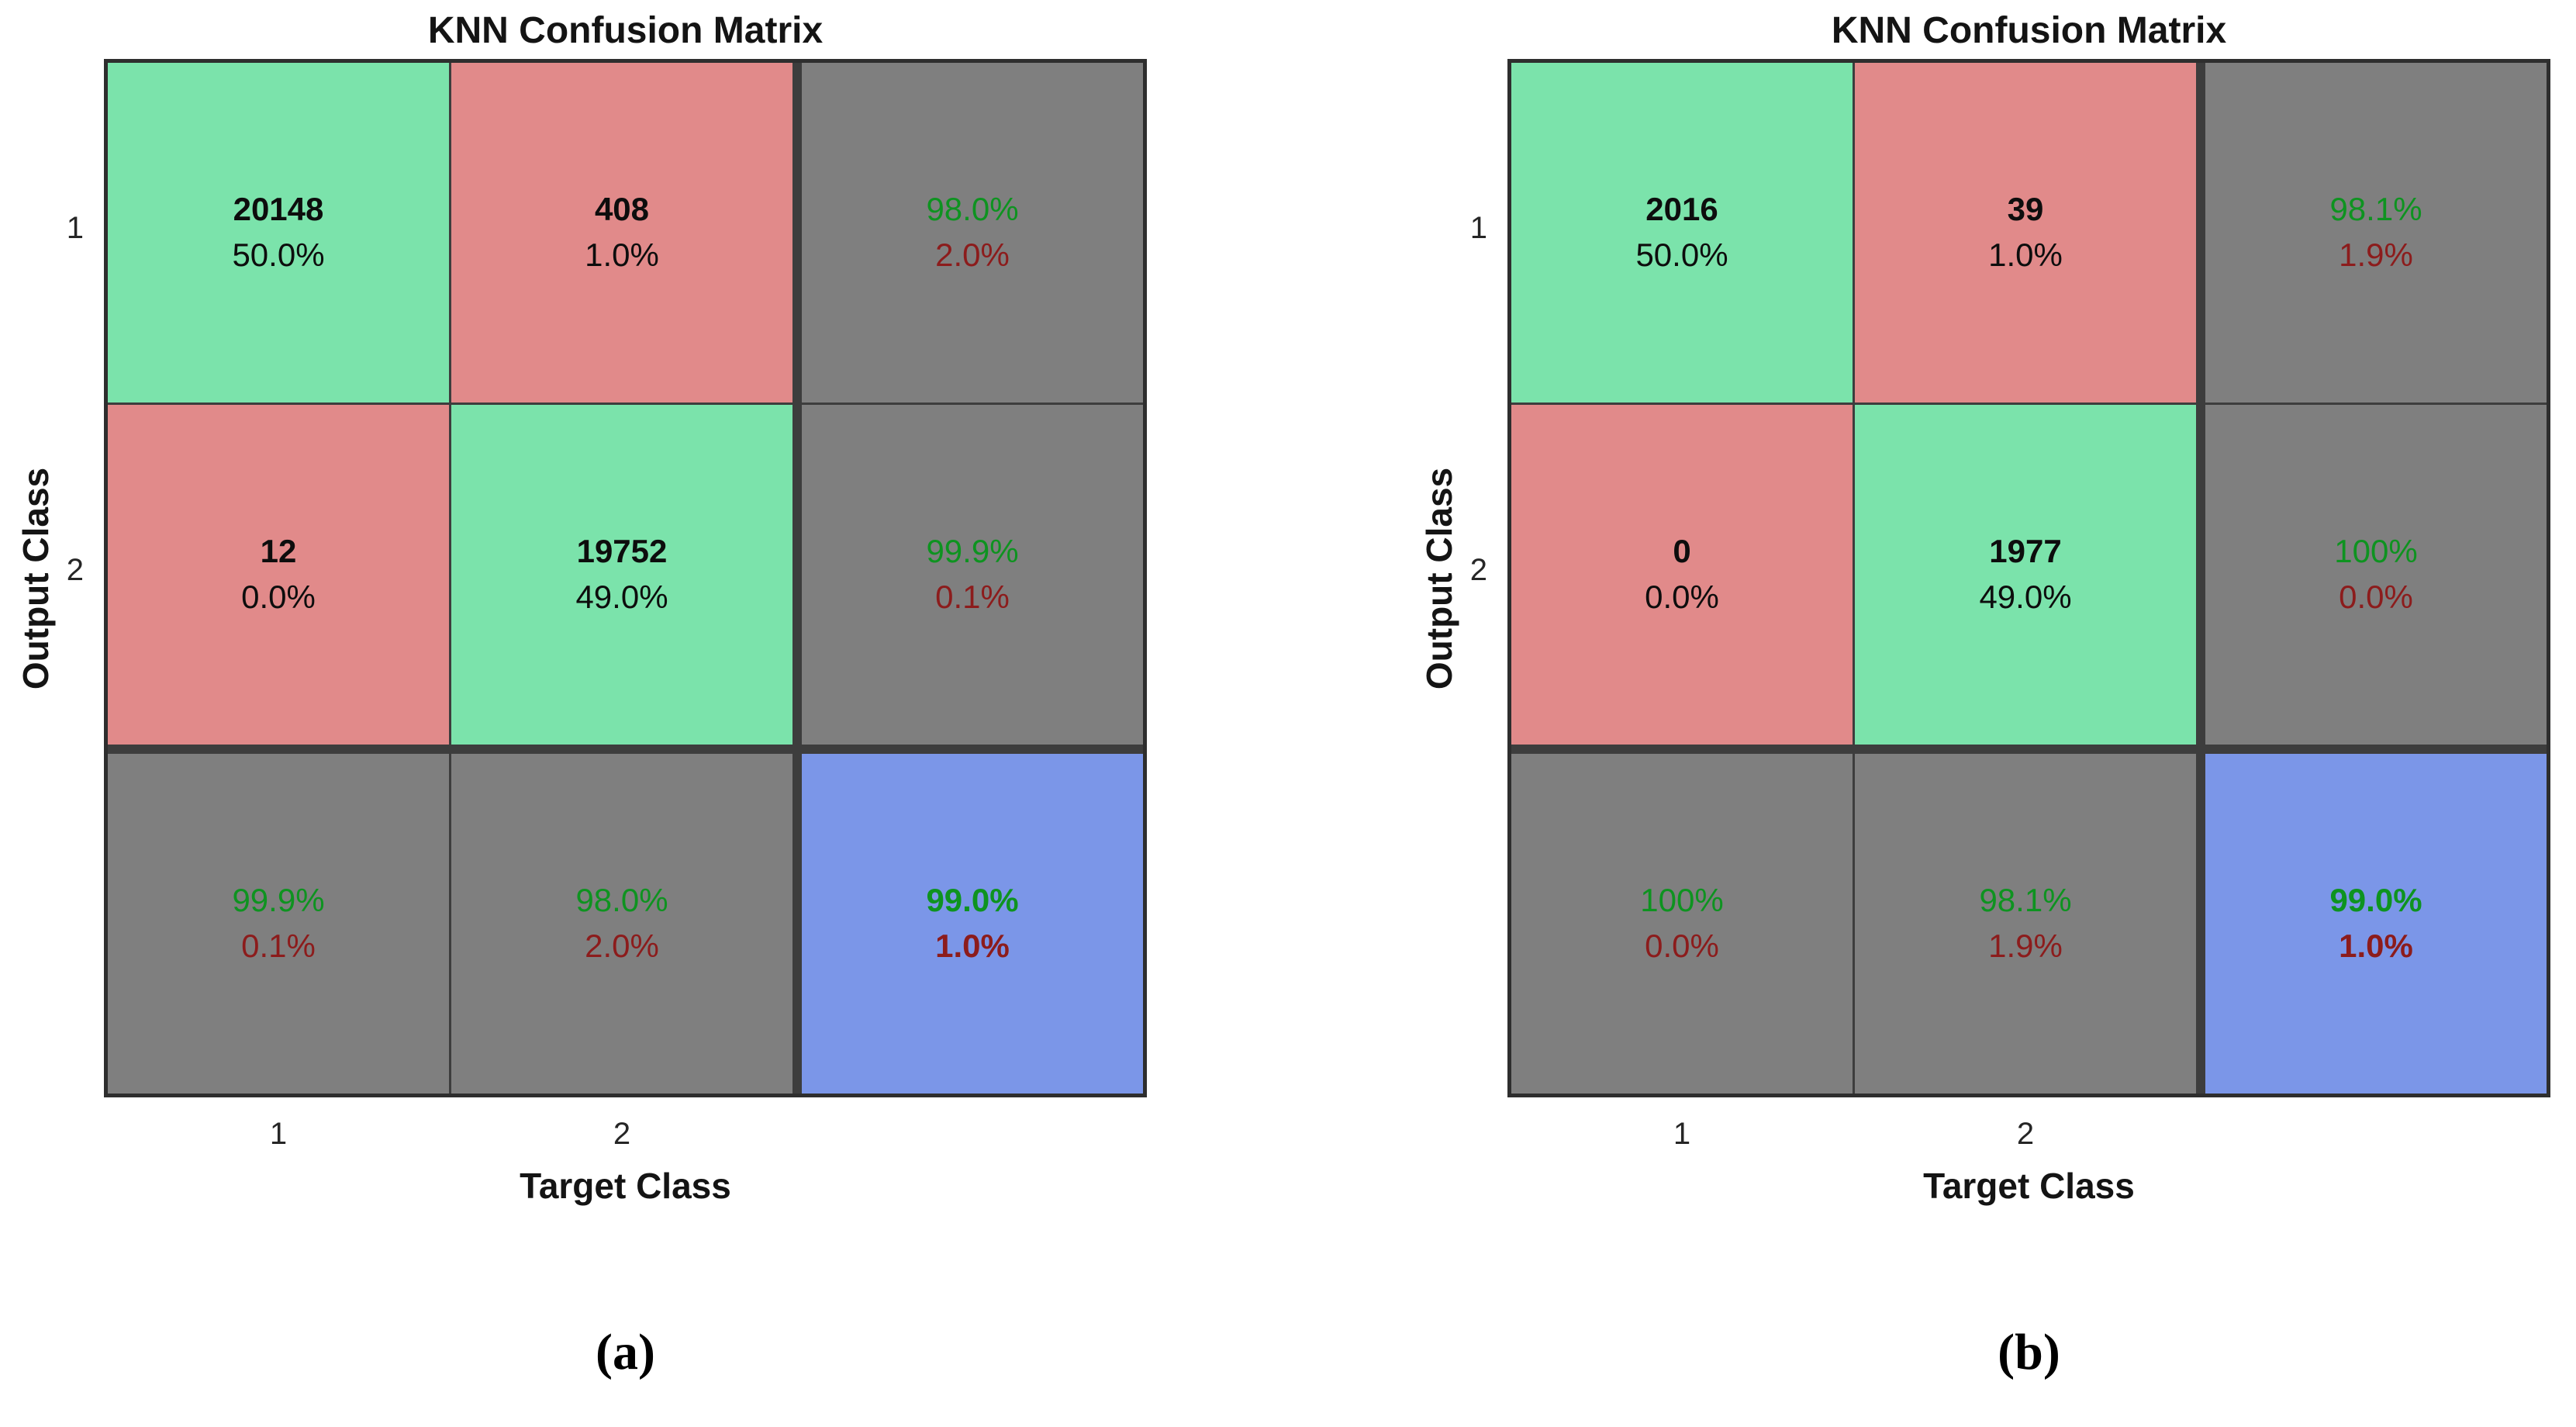 The height and width of the screenshot is (1427, 2576). Describe the element at coordinates (973, 575) in the screenshot. I see `matrix-cell-r2c3: 99.9% 0.1%` at that location.